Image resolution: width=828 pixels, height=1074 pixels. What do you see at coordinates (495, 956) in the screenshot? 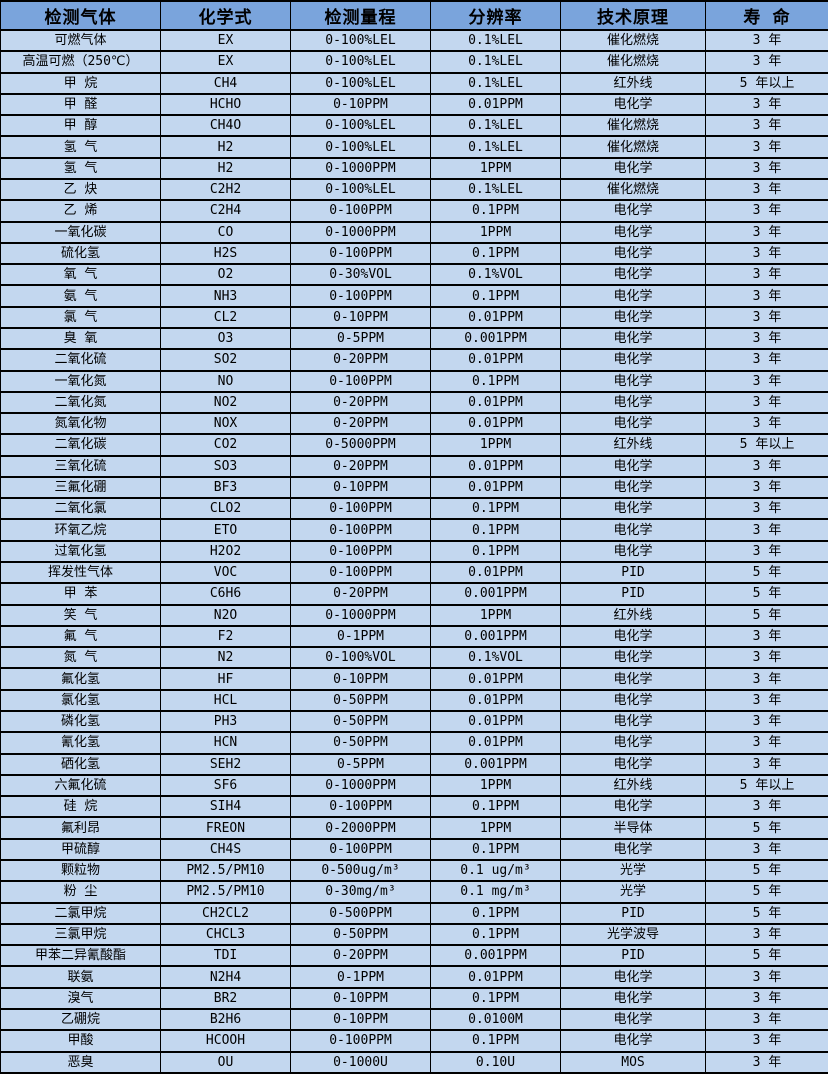
I see `table-cell: 0.001PPM` at bounding box center [495, 956].